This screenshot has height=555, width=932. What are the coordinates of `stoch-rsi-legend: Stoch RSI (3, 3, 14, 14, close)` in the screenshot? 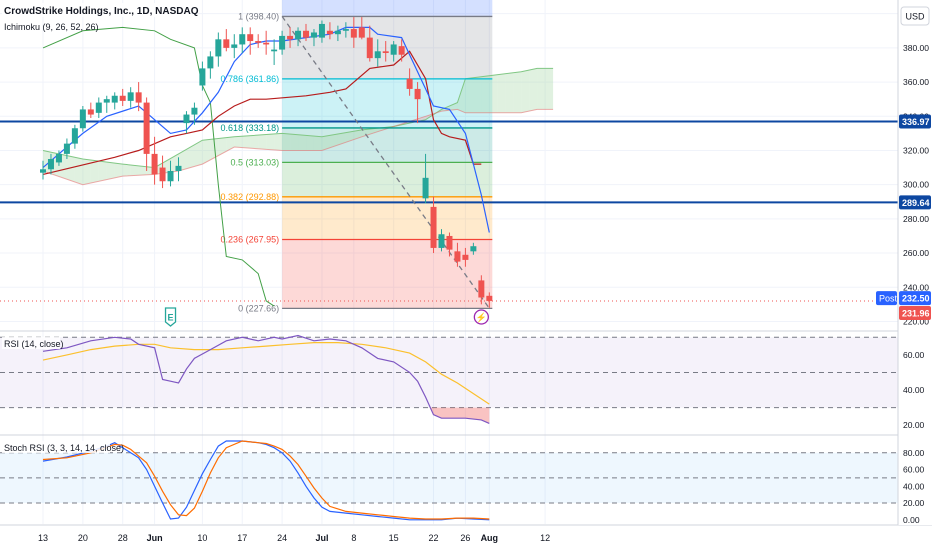 It's located at (64, 448).